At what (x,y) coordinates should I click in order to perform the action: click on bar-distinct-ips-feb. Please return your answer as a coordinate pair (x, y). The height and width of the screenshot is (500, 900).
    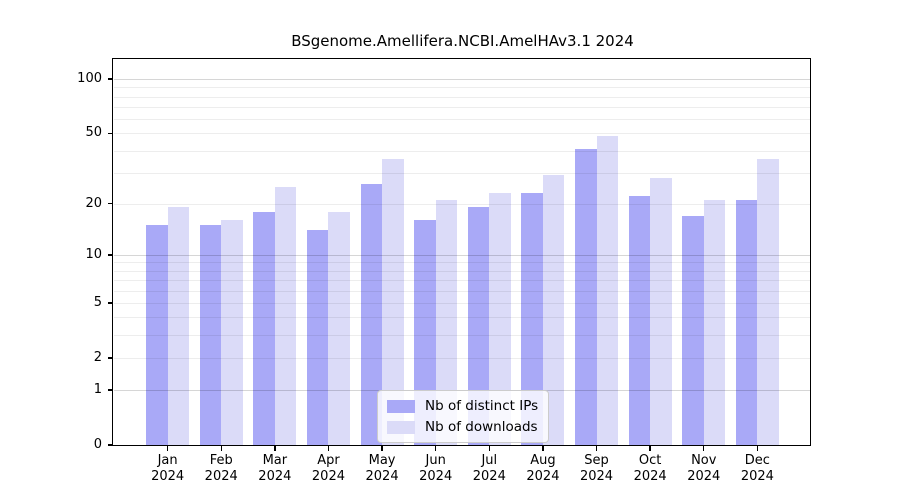
    Looking at the image, I should click on (210, 335).